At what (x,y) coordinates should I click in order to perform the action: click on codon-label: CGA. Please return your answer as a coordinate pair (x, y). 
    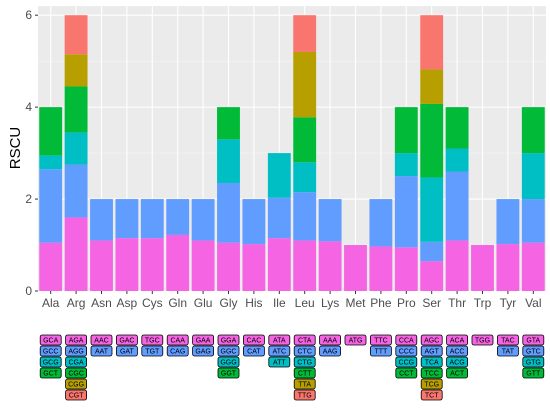
    Looking at the image, I should click on (77, 363).